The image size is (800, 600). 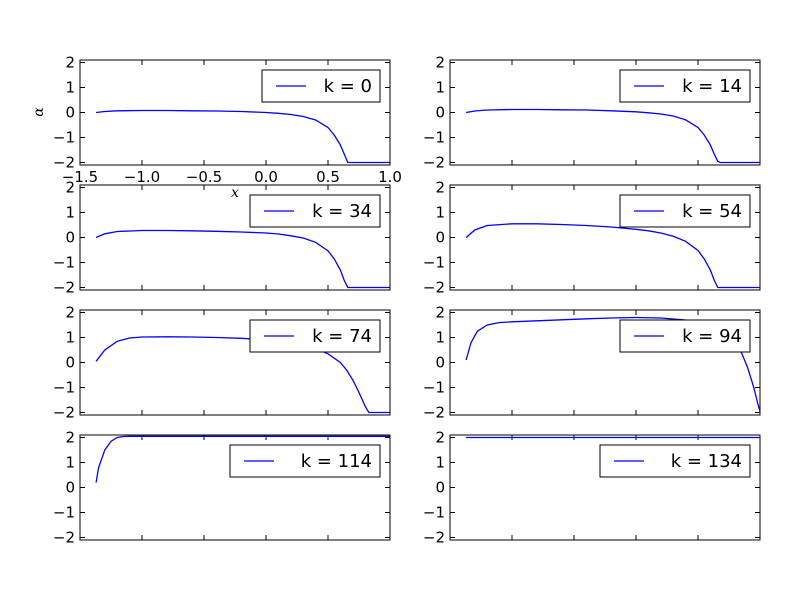 I want to click on legend-label: k = 134, so click(x=706, y=461).